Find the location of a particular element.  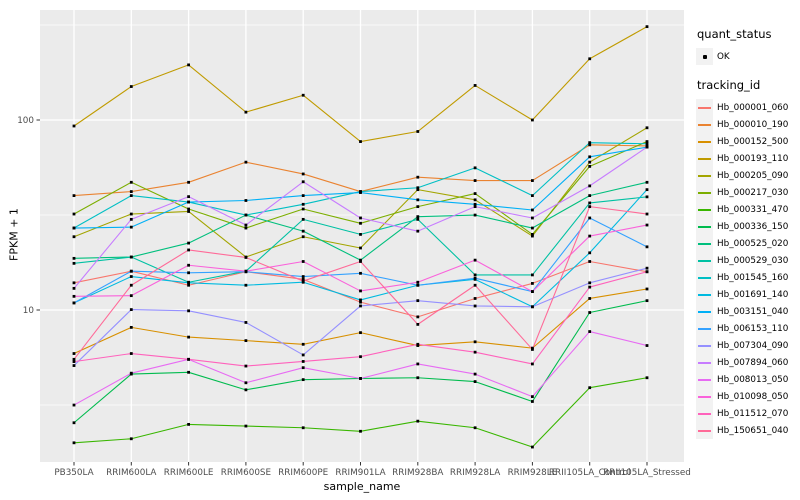

legend-item-label: Hb_000217_030 is located at coordinates (753, 192).